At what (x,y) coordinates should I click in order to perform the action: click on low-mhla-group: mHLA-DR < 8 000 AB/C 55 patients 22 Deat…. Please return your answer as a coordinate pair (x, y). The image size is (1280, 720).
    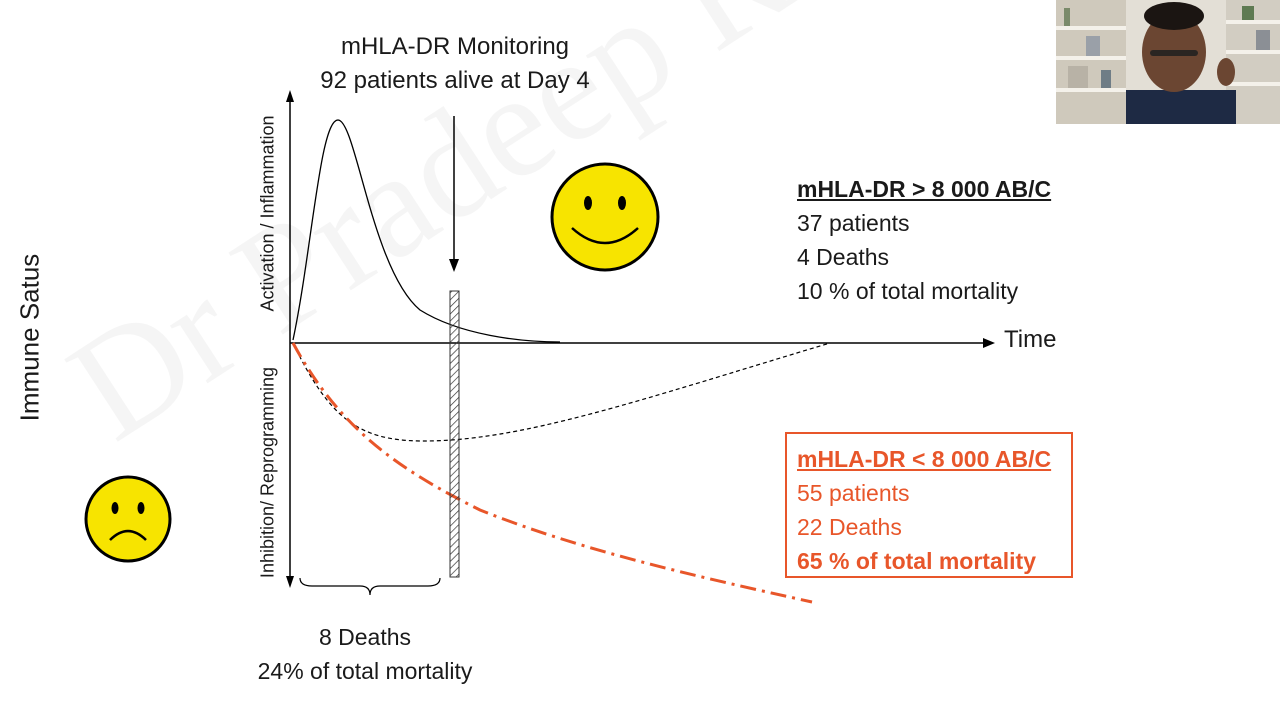
    Looking at the image, I should click on (929, 505).